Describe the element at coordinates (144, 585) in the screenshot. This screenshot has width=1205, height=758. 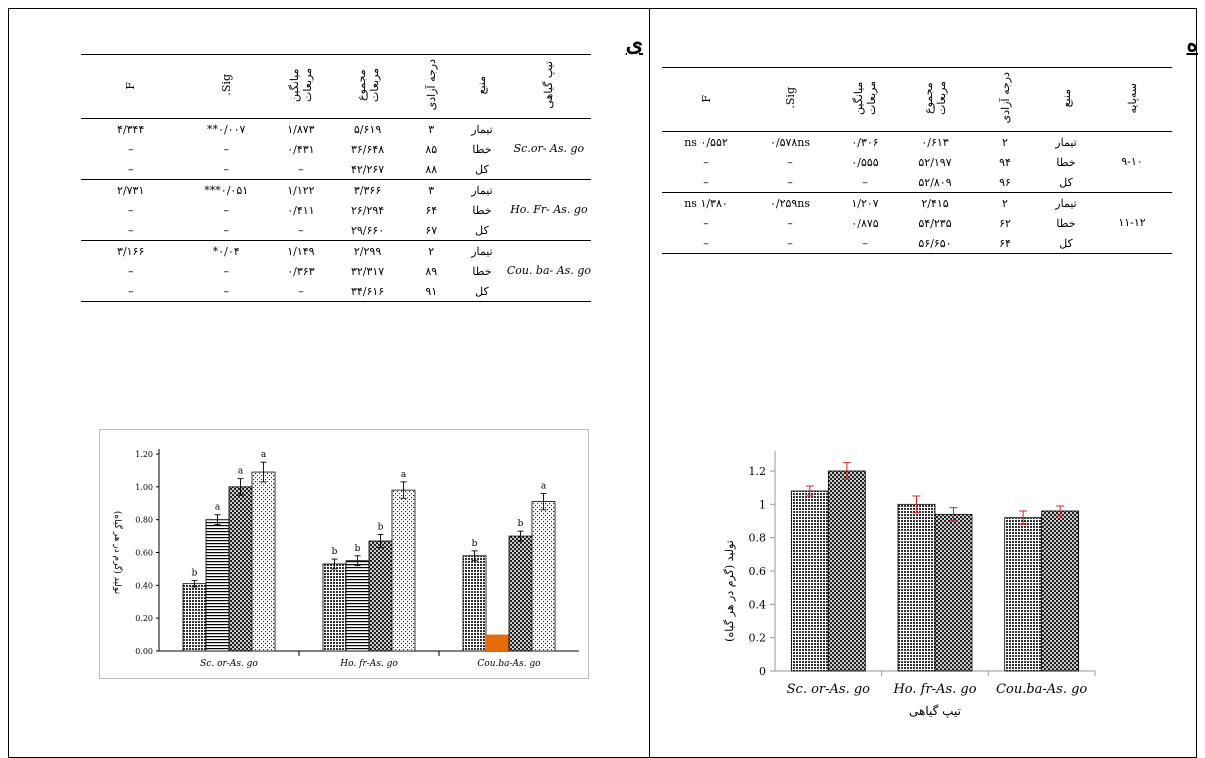
I see `y-tick-label: 0.40` at that location.